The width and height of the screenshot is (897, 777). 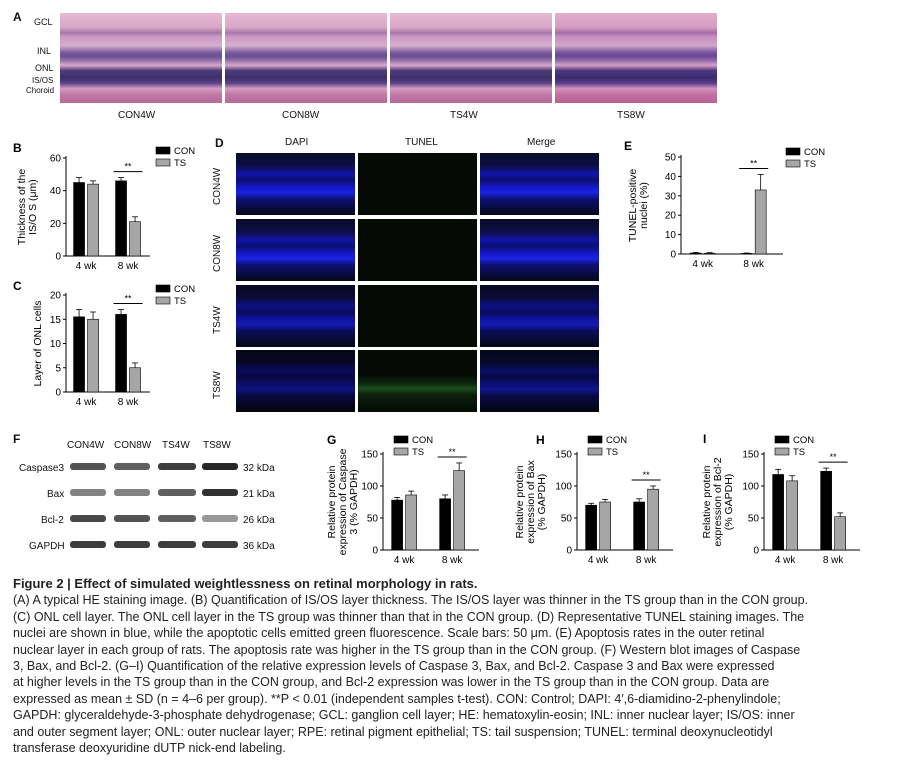 What do you see at coordinates (129, 266) in the screenshot?
I see `chart-b-xtick-label: 8 wk` at bounding box center [129, 266].